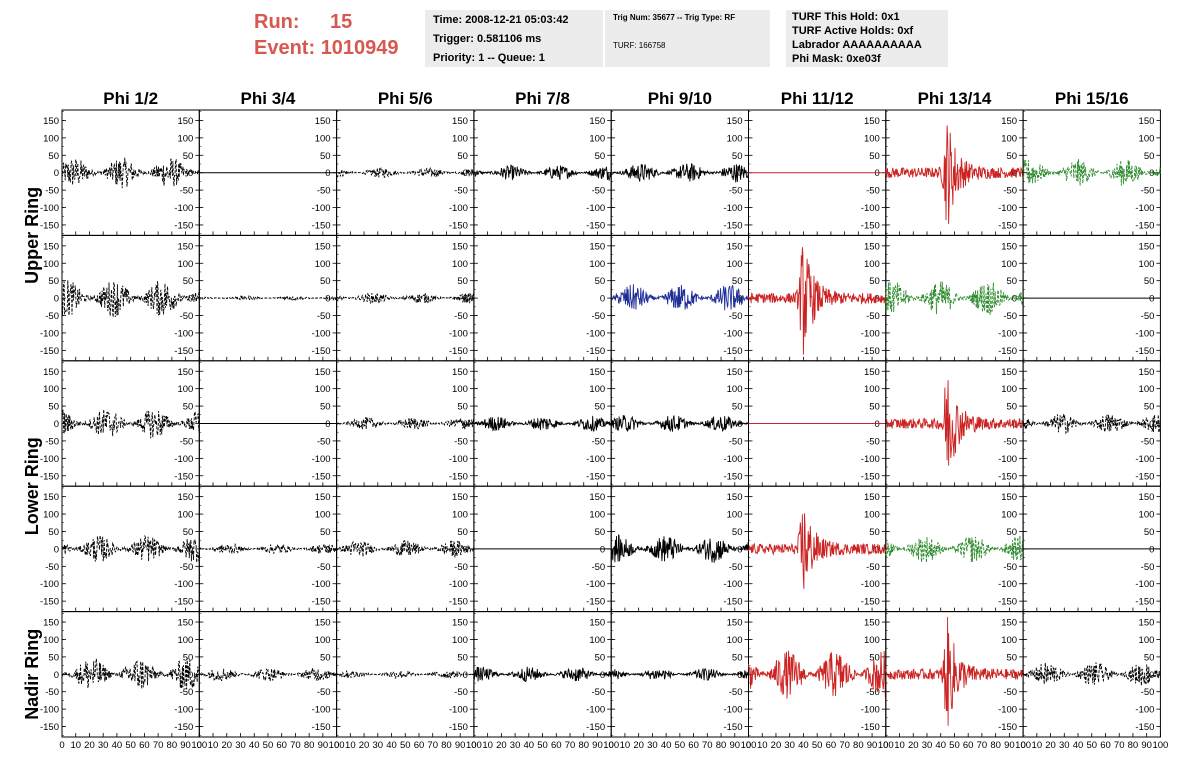  I want to click on y-tick-label-outer: -50, so click(52, 316).